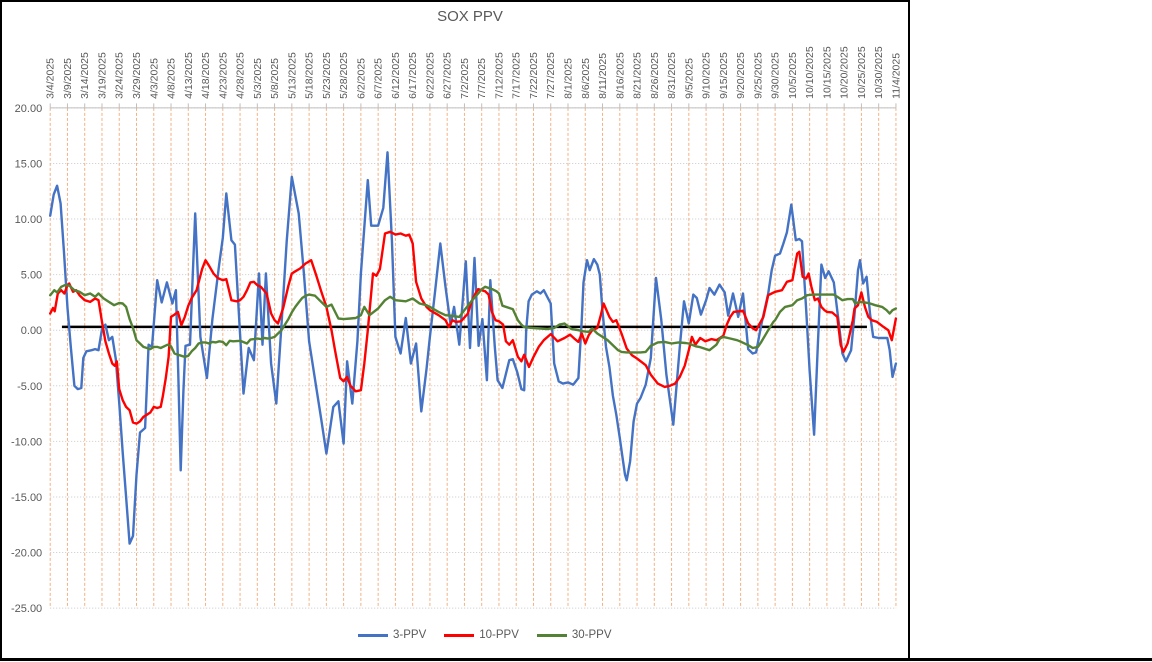 This screenshot has height=662, width=1152. Describe the element at coordinates (327, 75) in the screenshot. I see `x-axis-label: 5/23/2025` at that location.